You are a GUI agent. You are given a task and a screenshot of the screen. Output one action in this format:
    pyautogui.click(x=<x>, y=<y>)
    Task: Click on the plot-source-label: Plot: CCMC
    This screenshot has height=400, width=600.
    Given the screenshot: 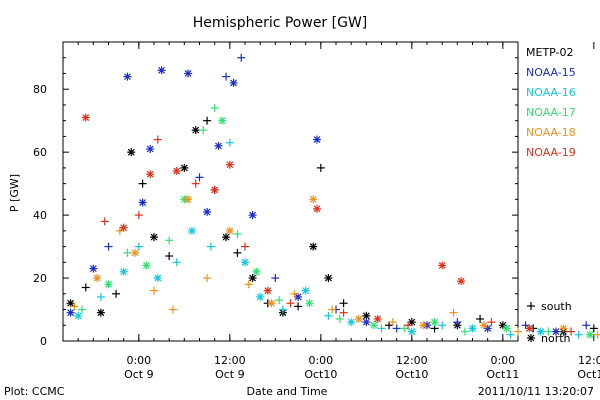 What is the action you would take?
    pyautogui.click(x=34, y=391)
    